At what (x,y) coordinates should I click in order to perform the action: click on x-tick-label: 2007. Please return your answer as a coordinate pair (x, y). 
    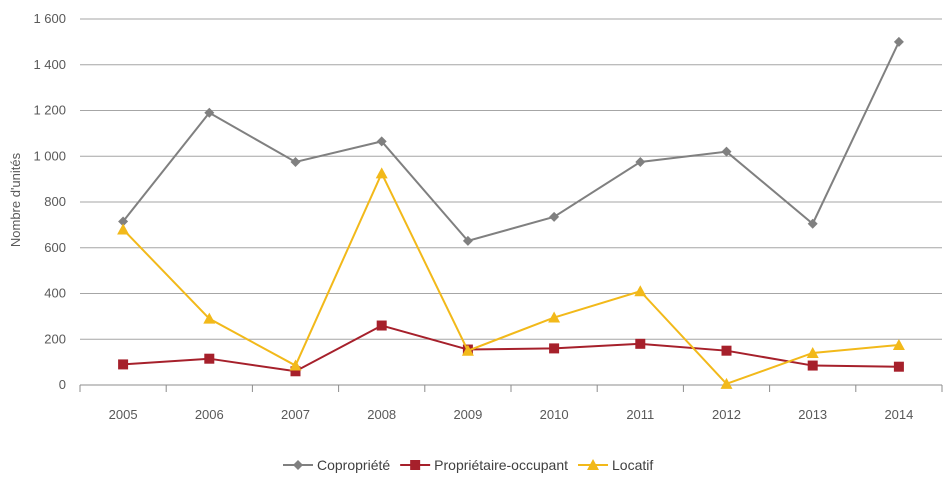
    Looking at the image, I should click on (295, 414).